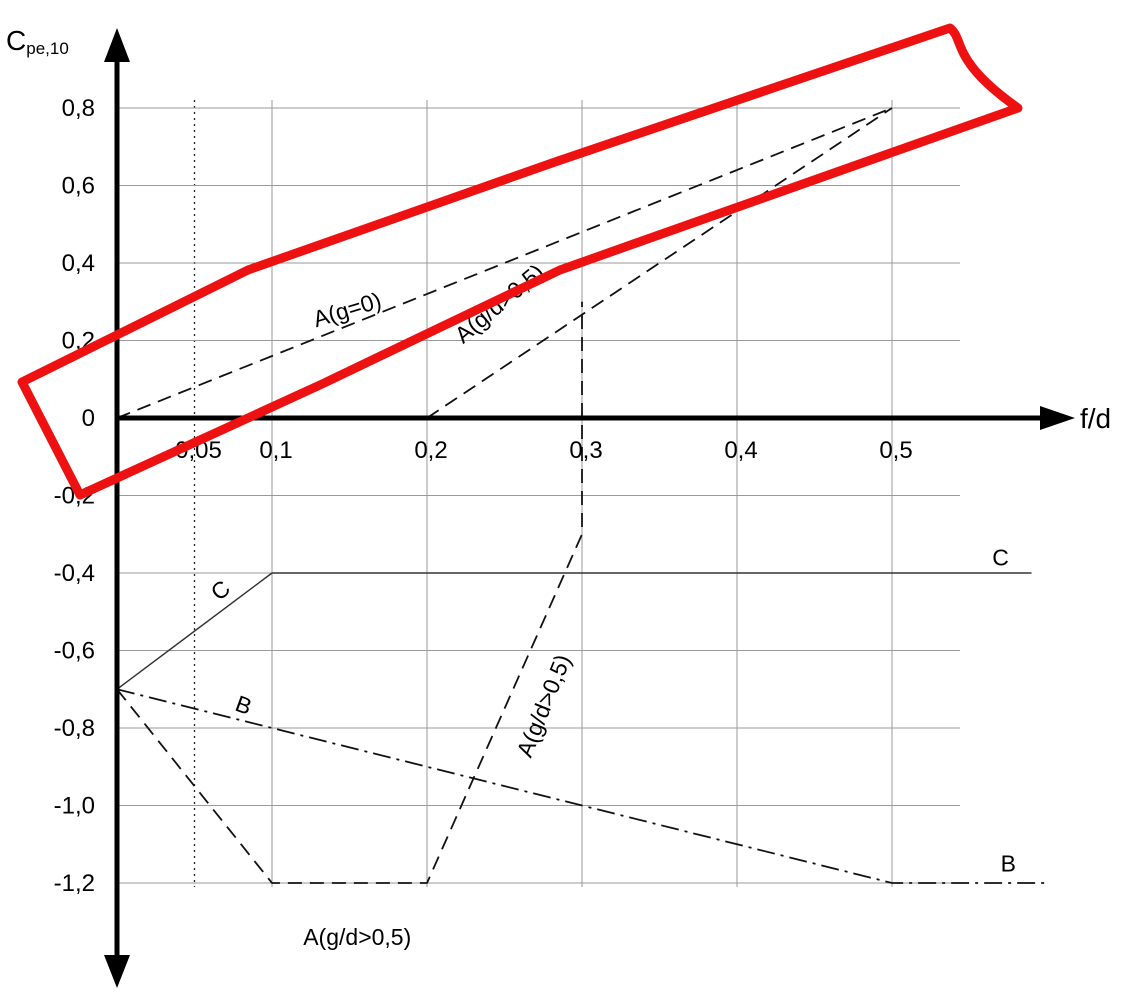 The height and width of the screenshot is (995, 1139). I want to click on y-tick-label: 0,8, so click(78, 108).